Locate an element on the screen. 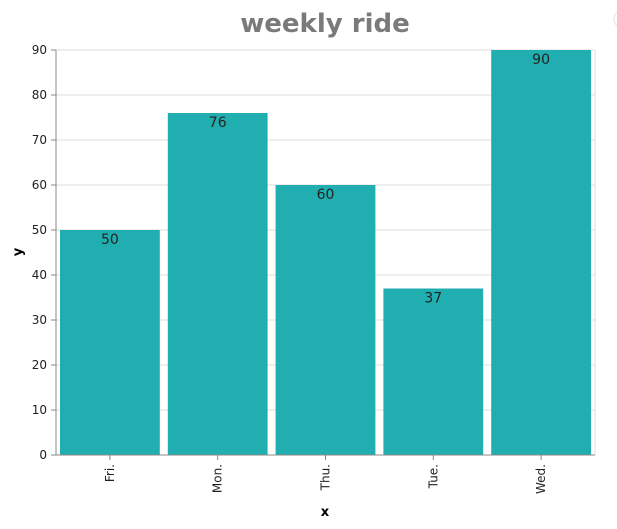 The width and height of the screenshot is (617, 529). data-label: 76 is located at coordinates (218, 123).